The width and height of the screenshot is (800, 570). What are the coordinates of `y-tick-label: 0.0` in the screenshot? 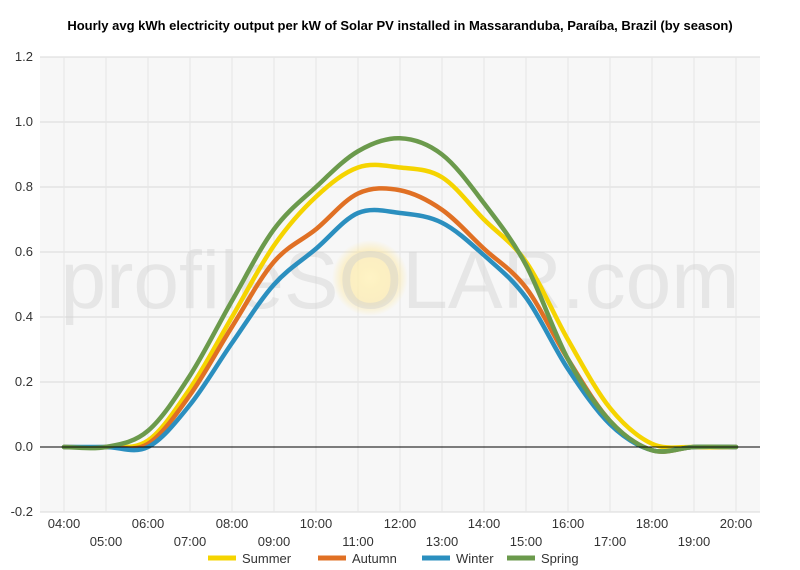 It's located at (24, 446).